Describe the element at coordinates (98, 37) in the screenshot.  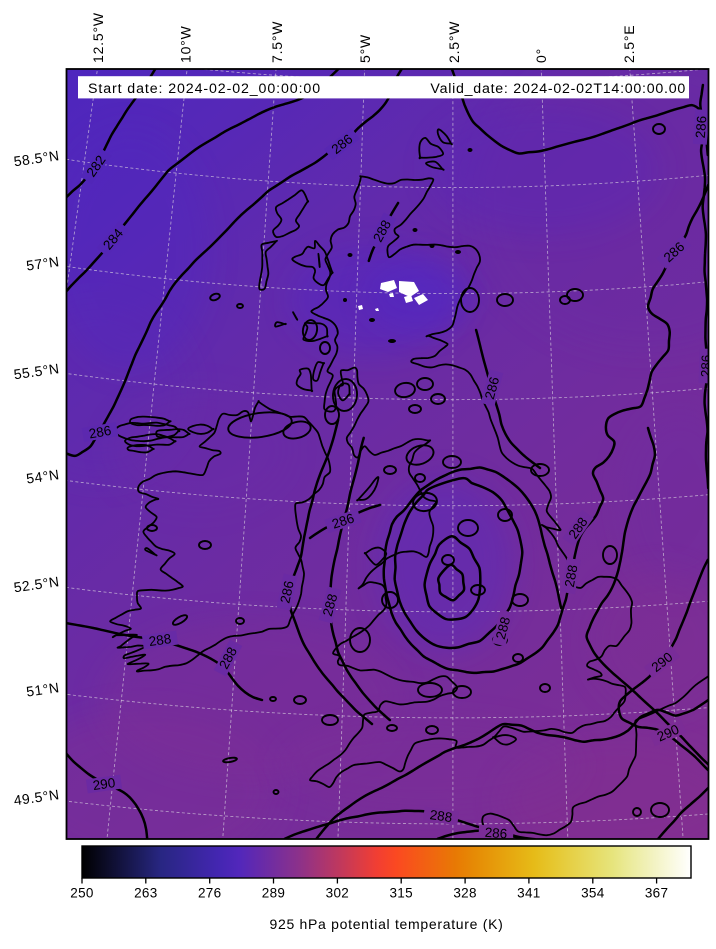
I see `svg-text: 12.5°W` at that location.